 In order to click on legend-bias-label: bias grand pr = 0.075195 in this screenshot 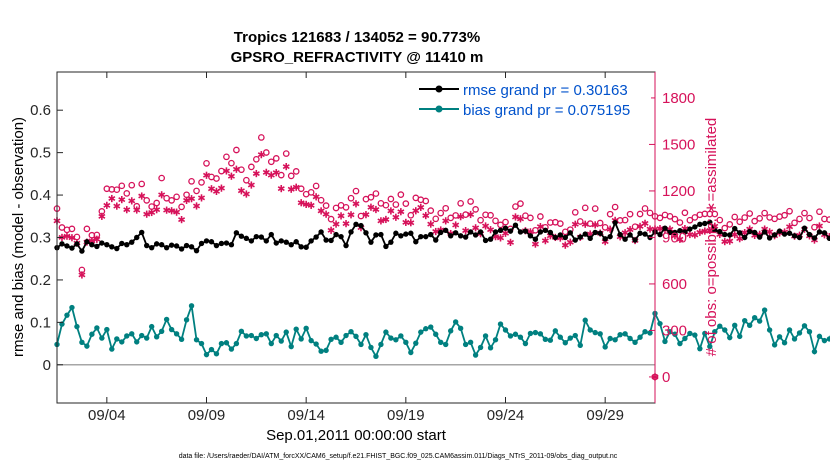, I will do `click(546, 110)`.